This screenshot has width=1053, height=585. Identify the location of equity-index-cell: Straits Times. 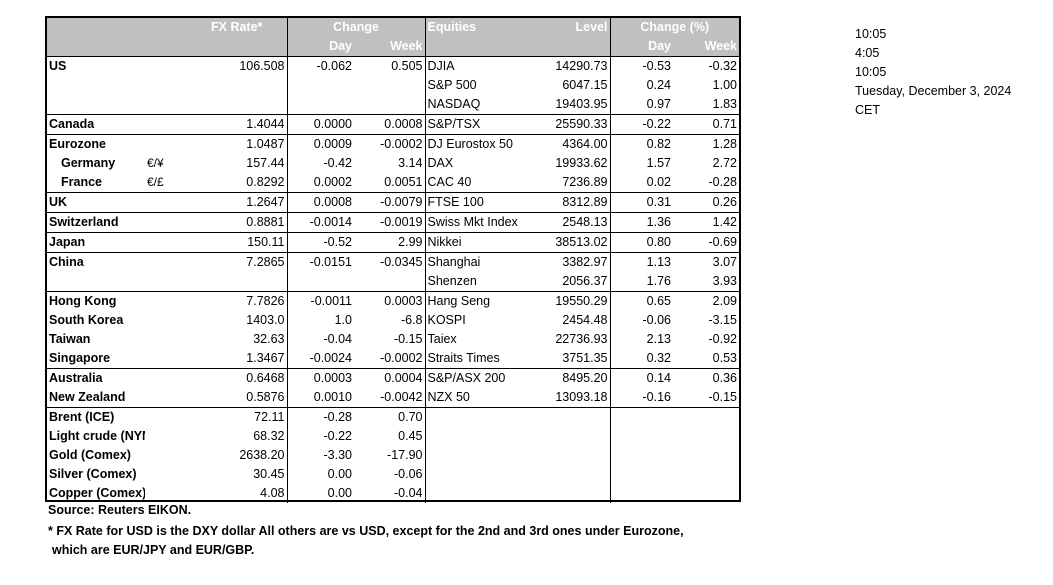
(481, 359).